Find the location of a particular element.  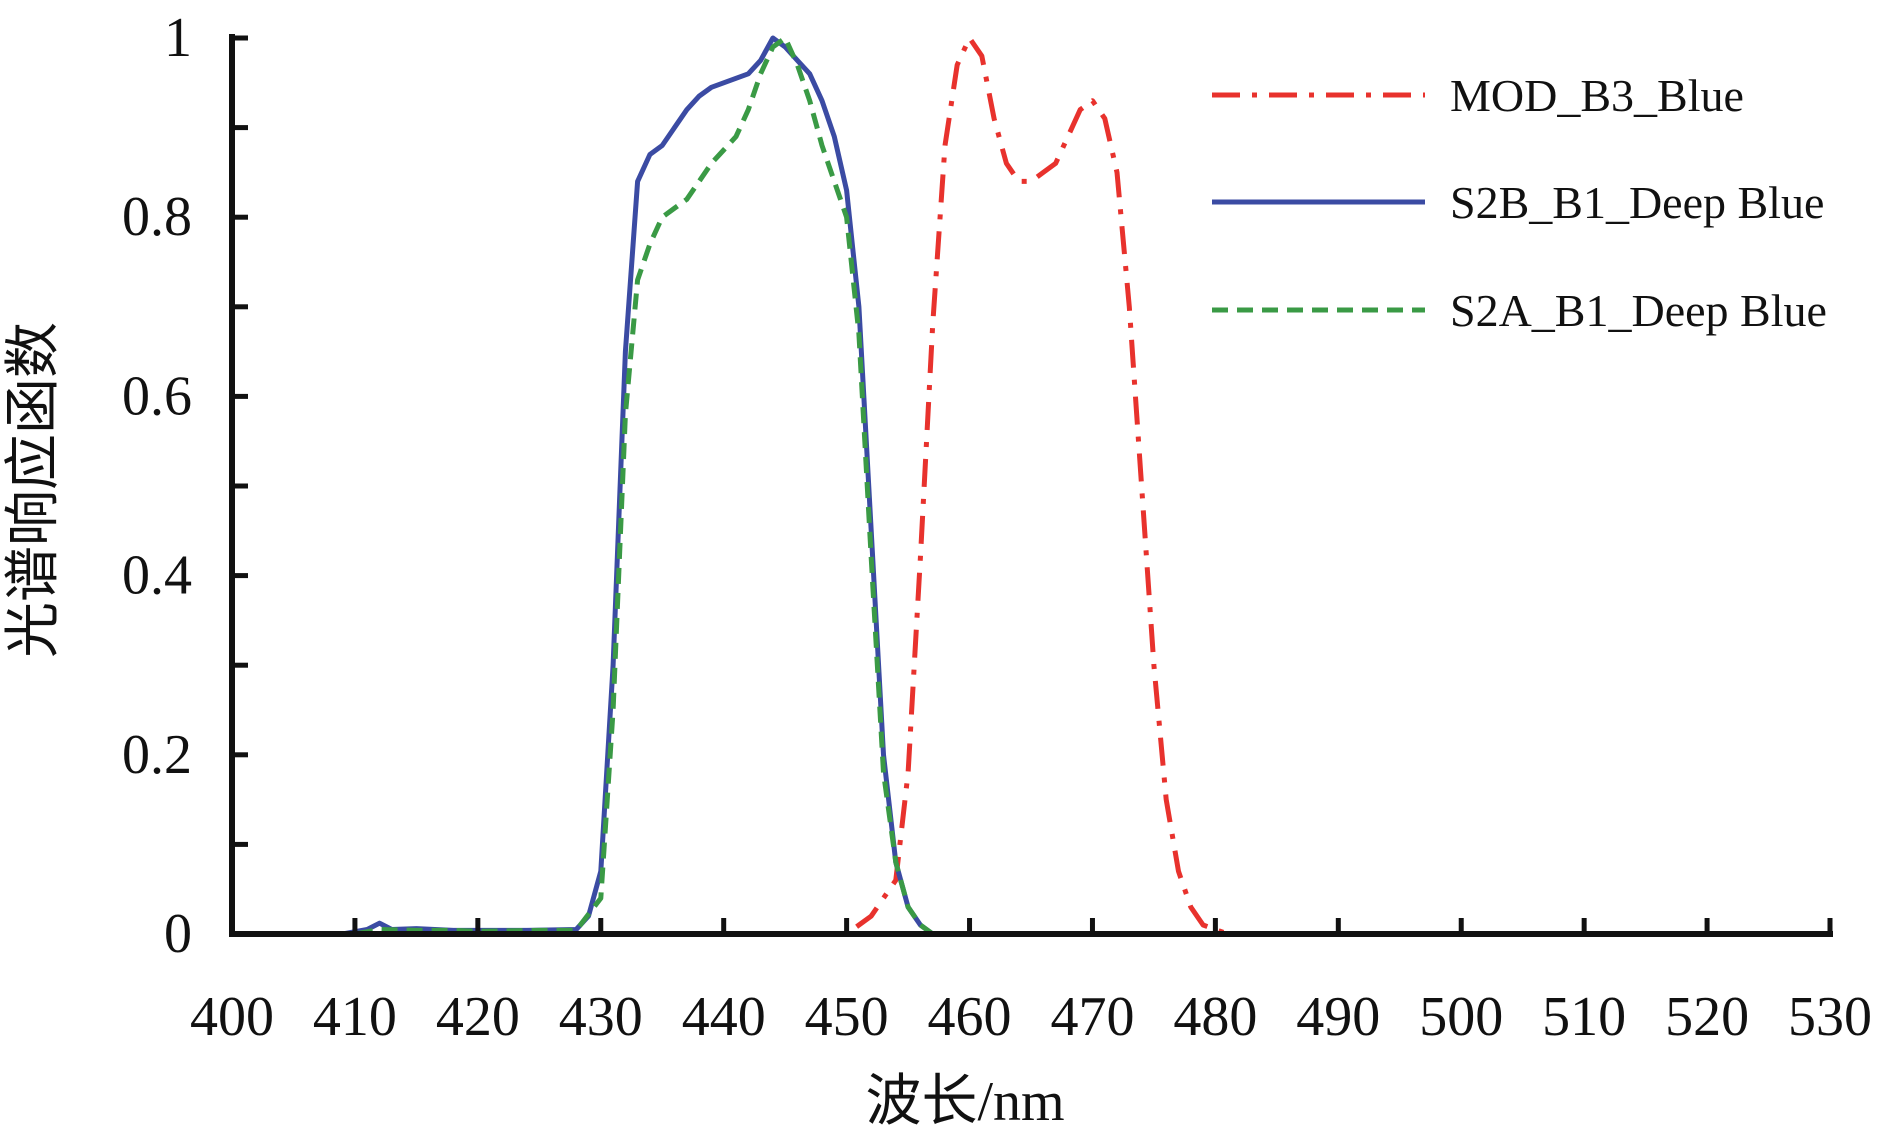

x-tick-label: 480 is located at coordinates (1215, 1017).